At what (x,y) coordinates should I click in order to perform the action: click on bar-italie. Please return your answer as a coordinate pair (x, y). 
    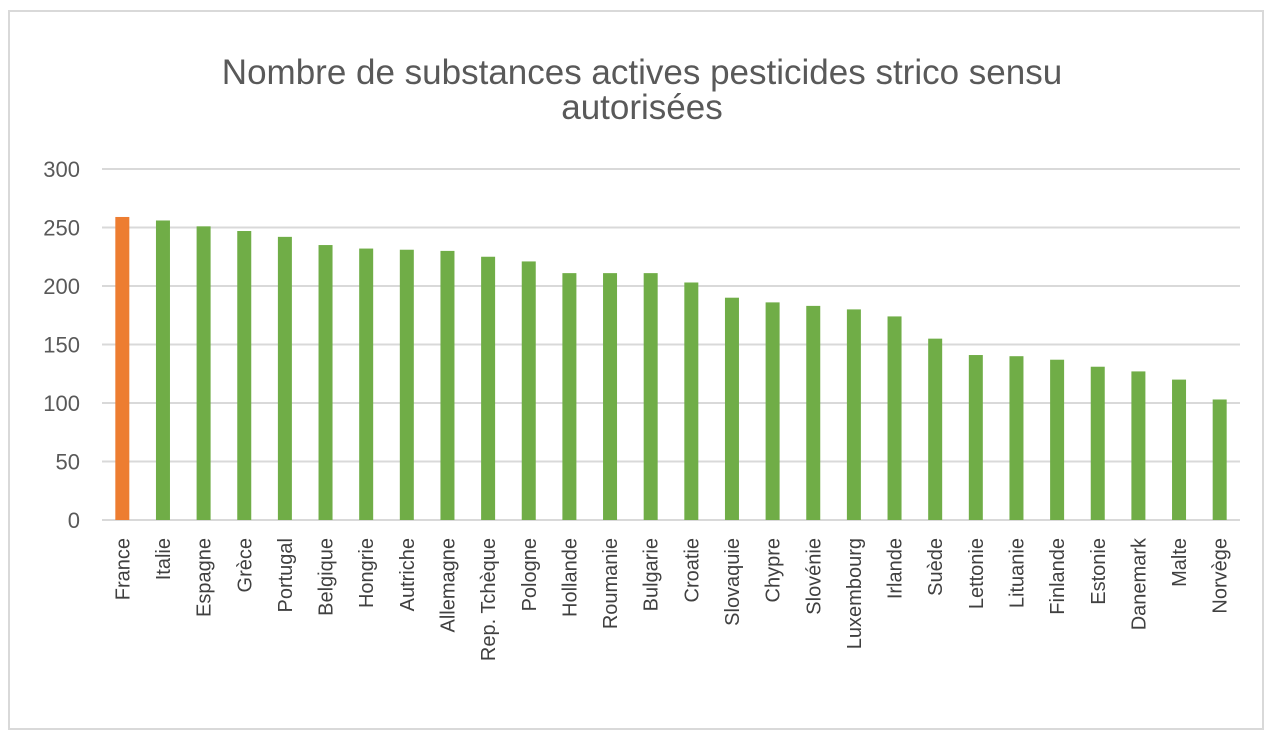
    Looking at the image, I should click on (162, 370).